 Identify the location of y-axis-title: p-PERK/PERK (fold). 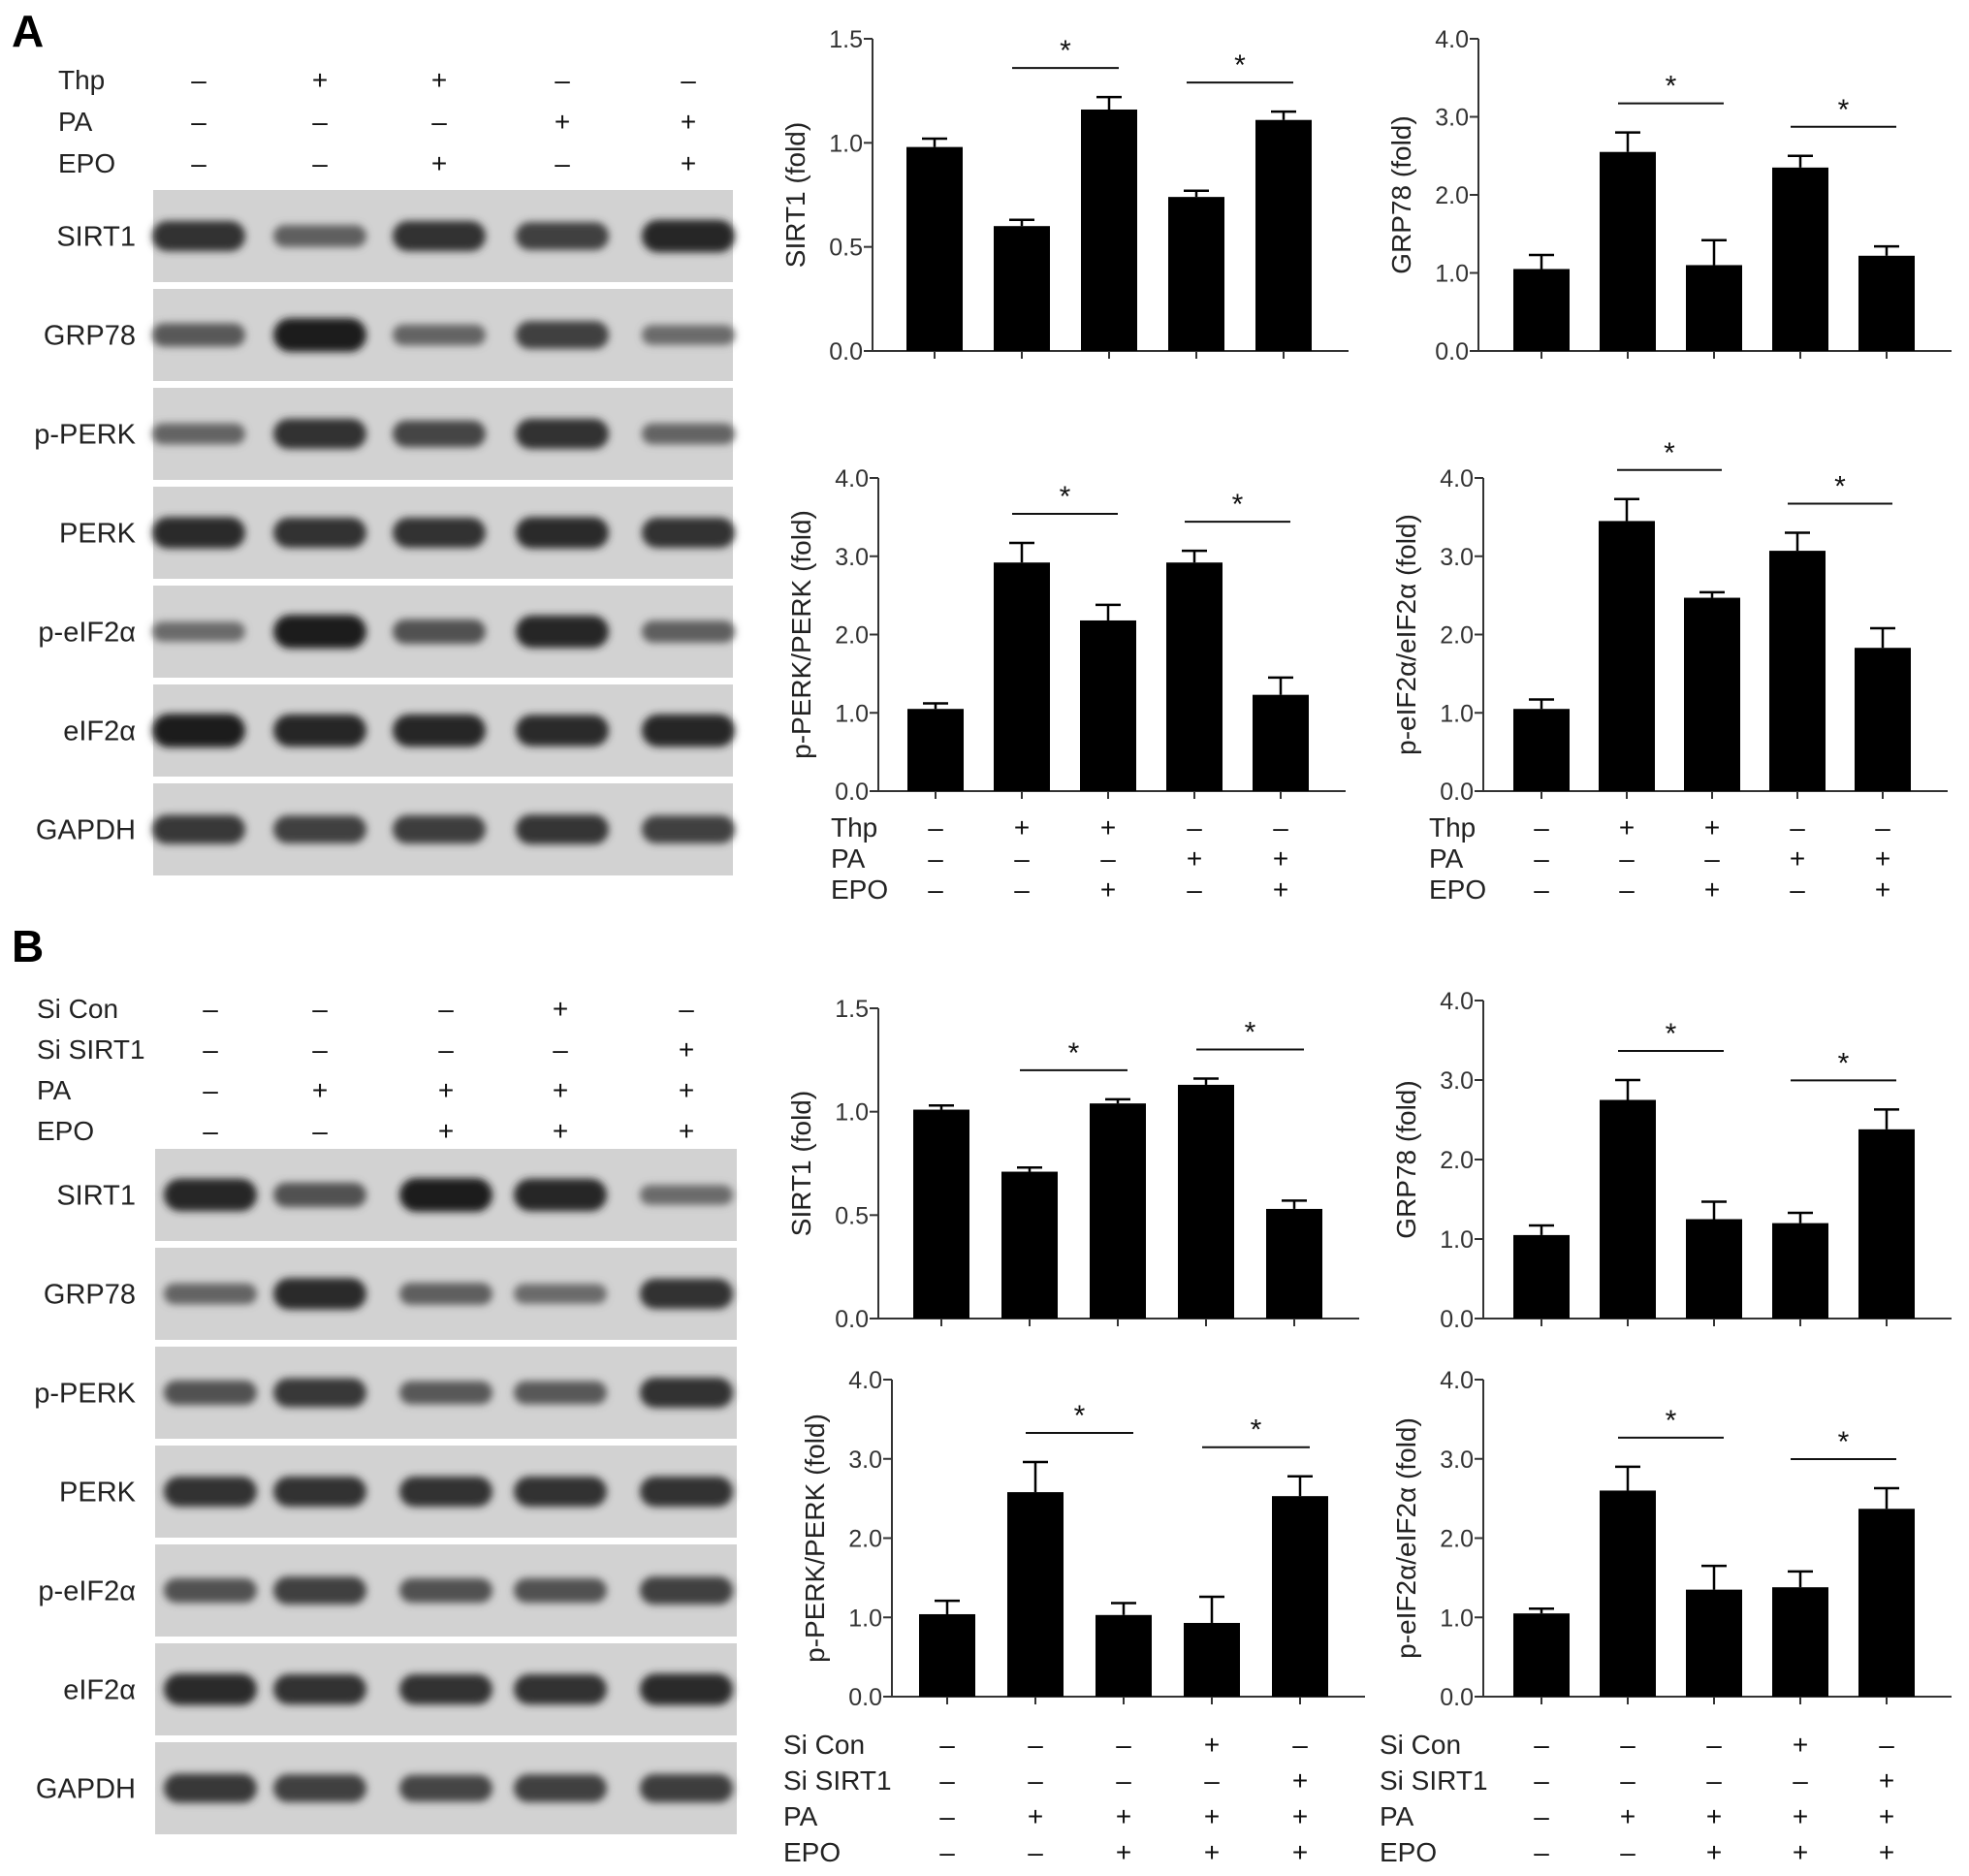
(815, 1538).